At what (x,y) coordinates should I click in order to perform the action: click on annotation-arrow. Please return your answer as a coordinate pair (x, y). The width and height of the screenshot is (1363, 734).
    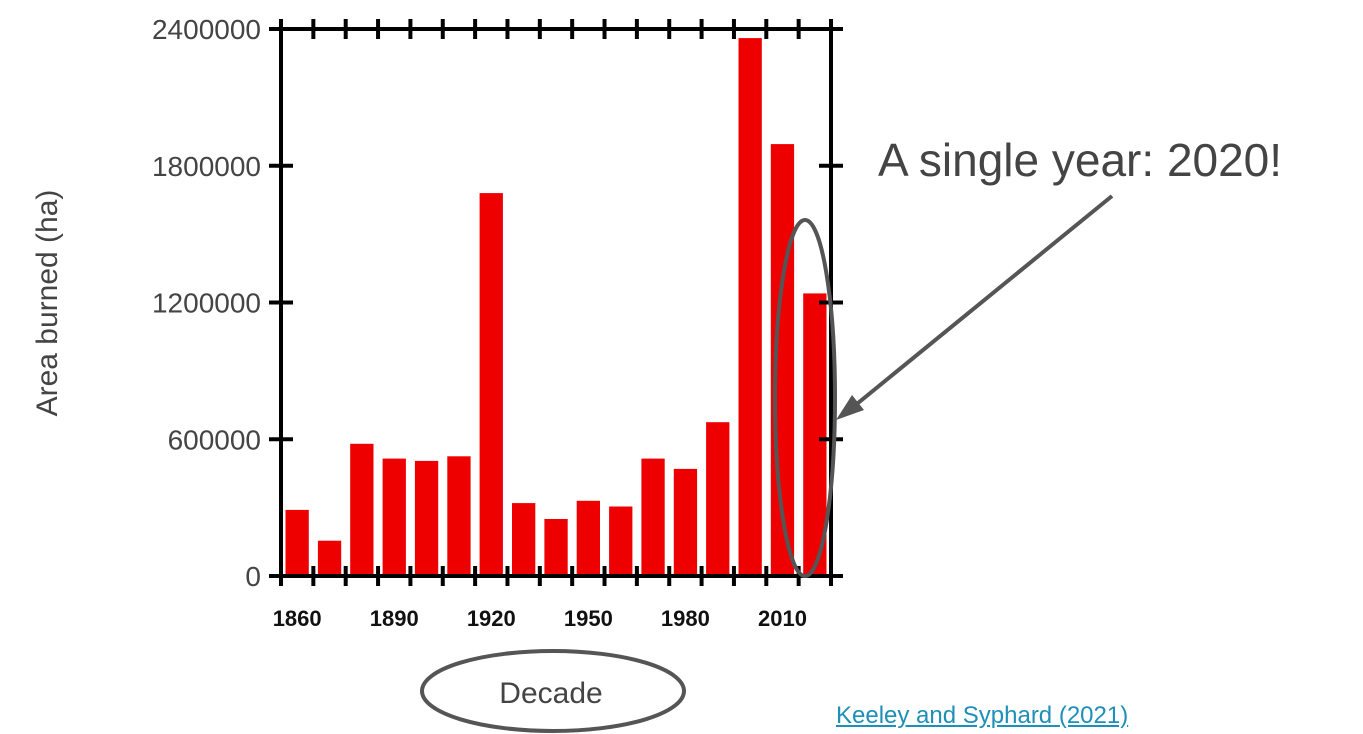
    Looking at the image, I should click on (979, 304).